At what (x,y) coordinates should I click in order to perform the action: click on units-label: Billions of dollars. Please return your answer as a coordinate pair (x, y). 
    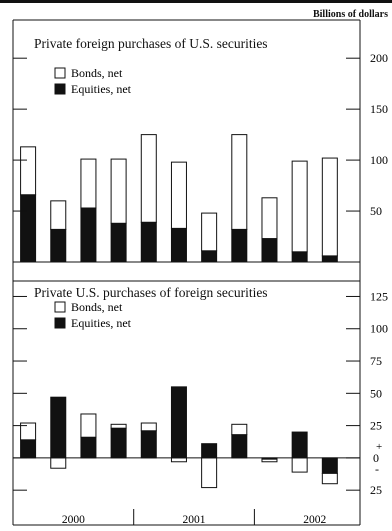
    Looking at the image, I should click on (350, 14).